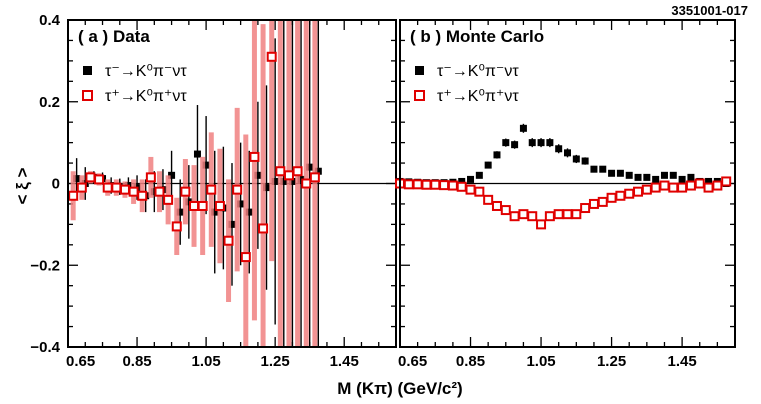  What do you see at coordinates (114, 36) in the screenshot?
I see `panel-title: ( a ) Data` at bounding box center [114, 36].